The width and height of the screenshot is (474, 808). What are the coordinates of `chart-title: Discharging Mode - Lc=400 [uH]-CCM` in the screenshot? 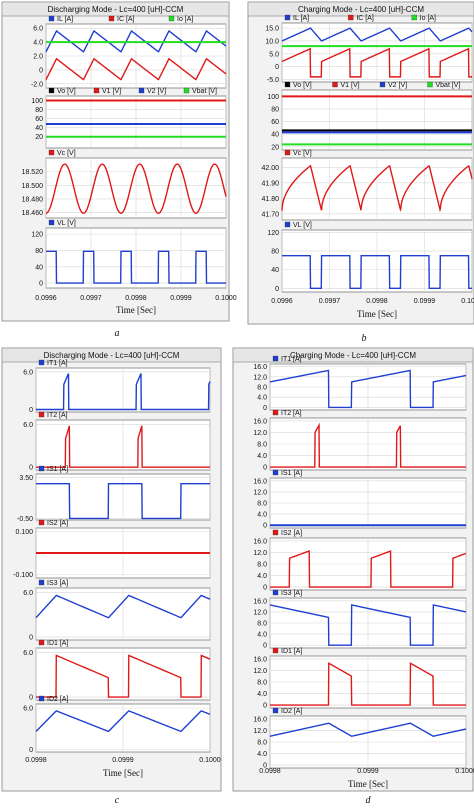 It's located at (112, 355).